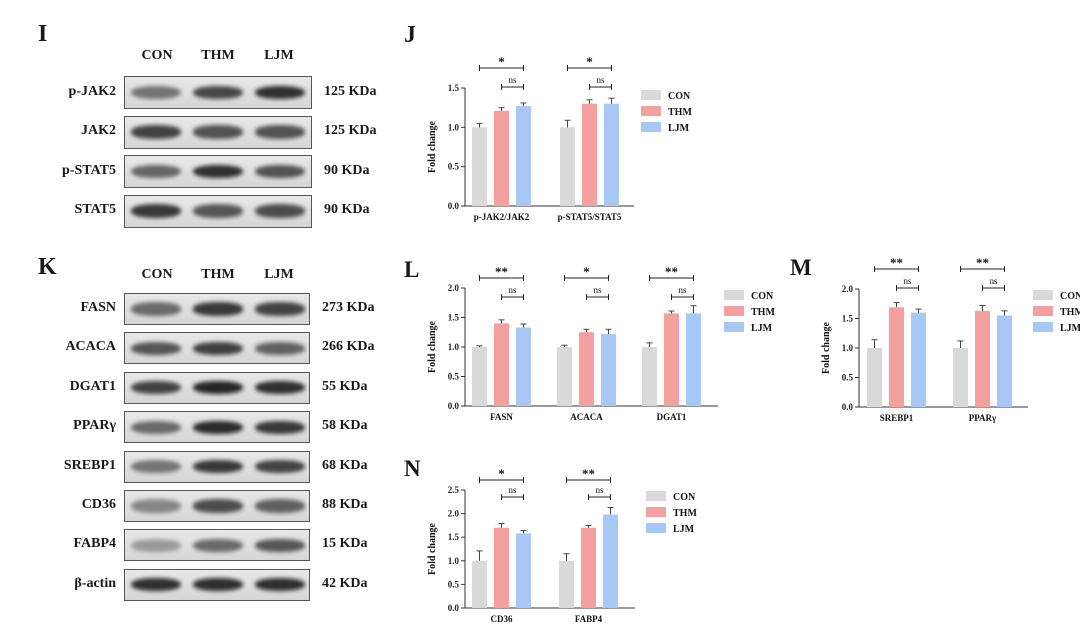 The image size is (1080, 624). Describe the element at coordinates (586, 271) in the screenshot. I see `significance-label: *` at that location.